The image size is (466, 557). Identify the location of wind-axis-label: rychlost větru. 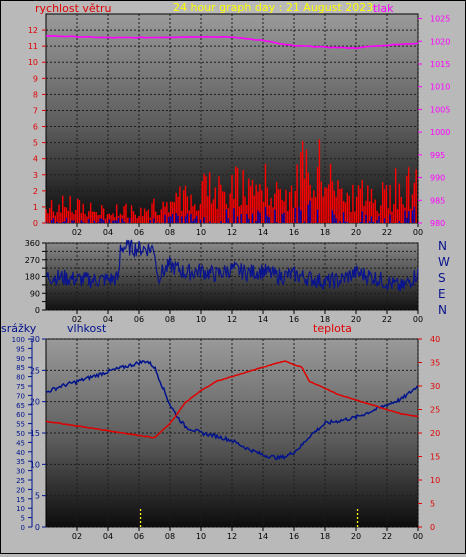
(73, 8).